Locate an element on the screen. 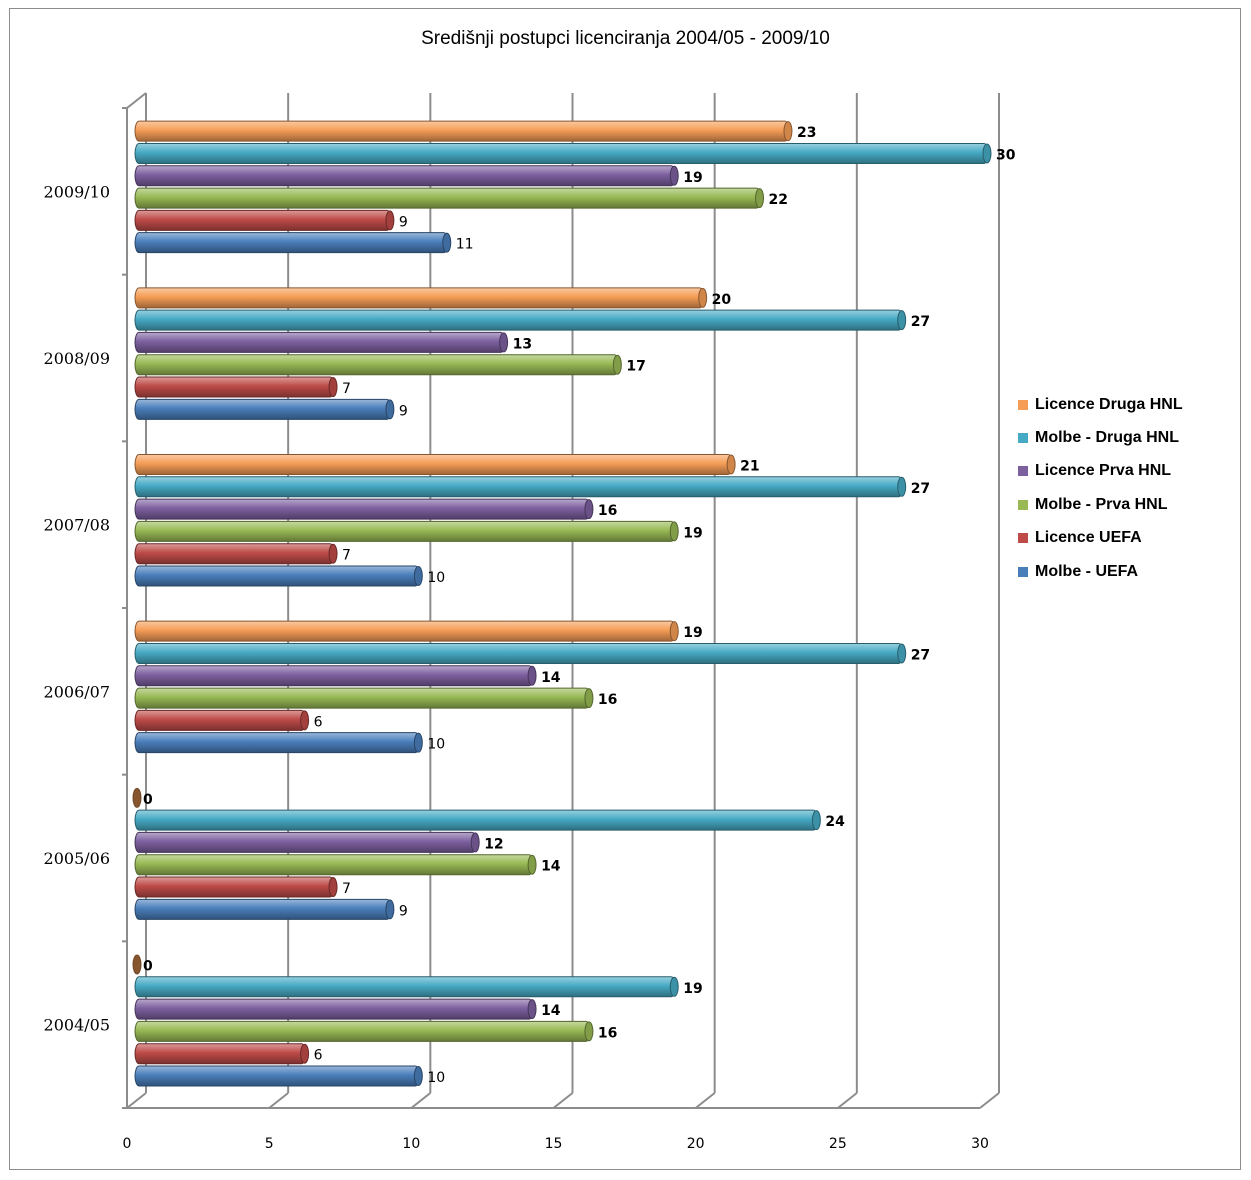 This screenshot has height=1180, width=1251. x-tick-label: 5 is located at coordinates (269, 1144).